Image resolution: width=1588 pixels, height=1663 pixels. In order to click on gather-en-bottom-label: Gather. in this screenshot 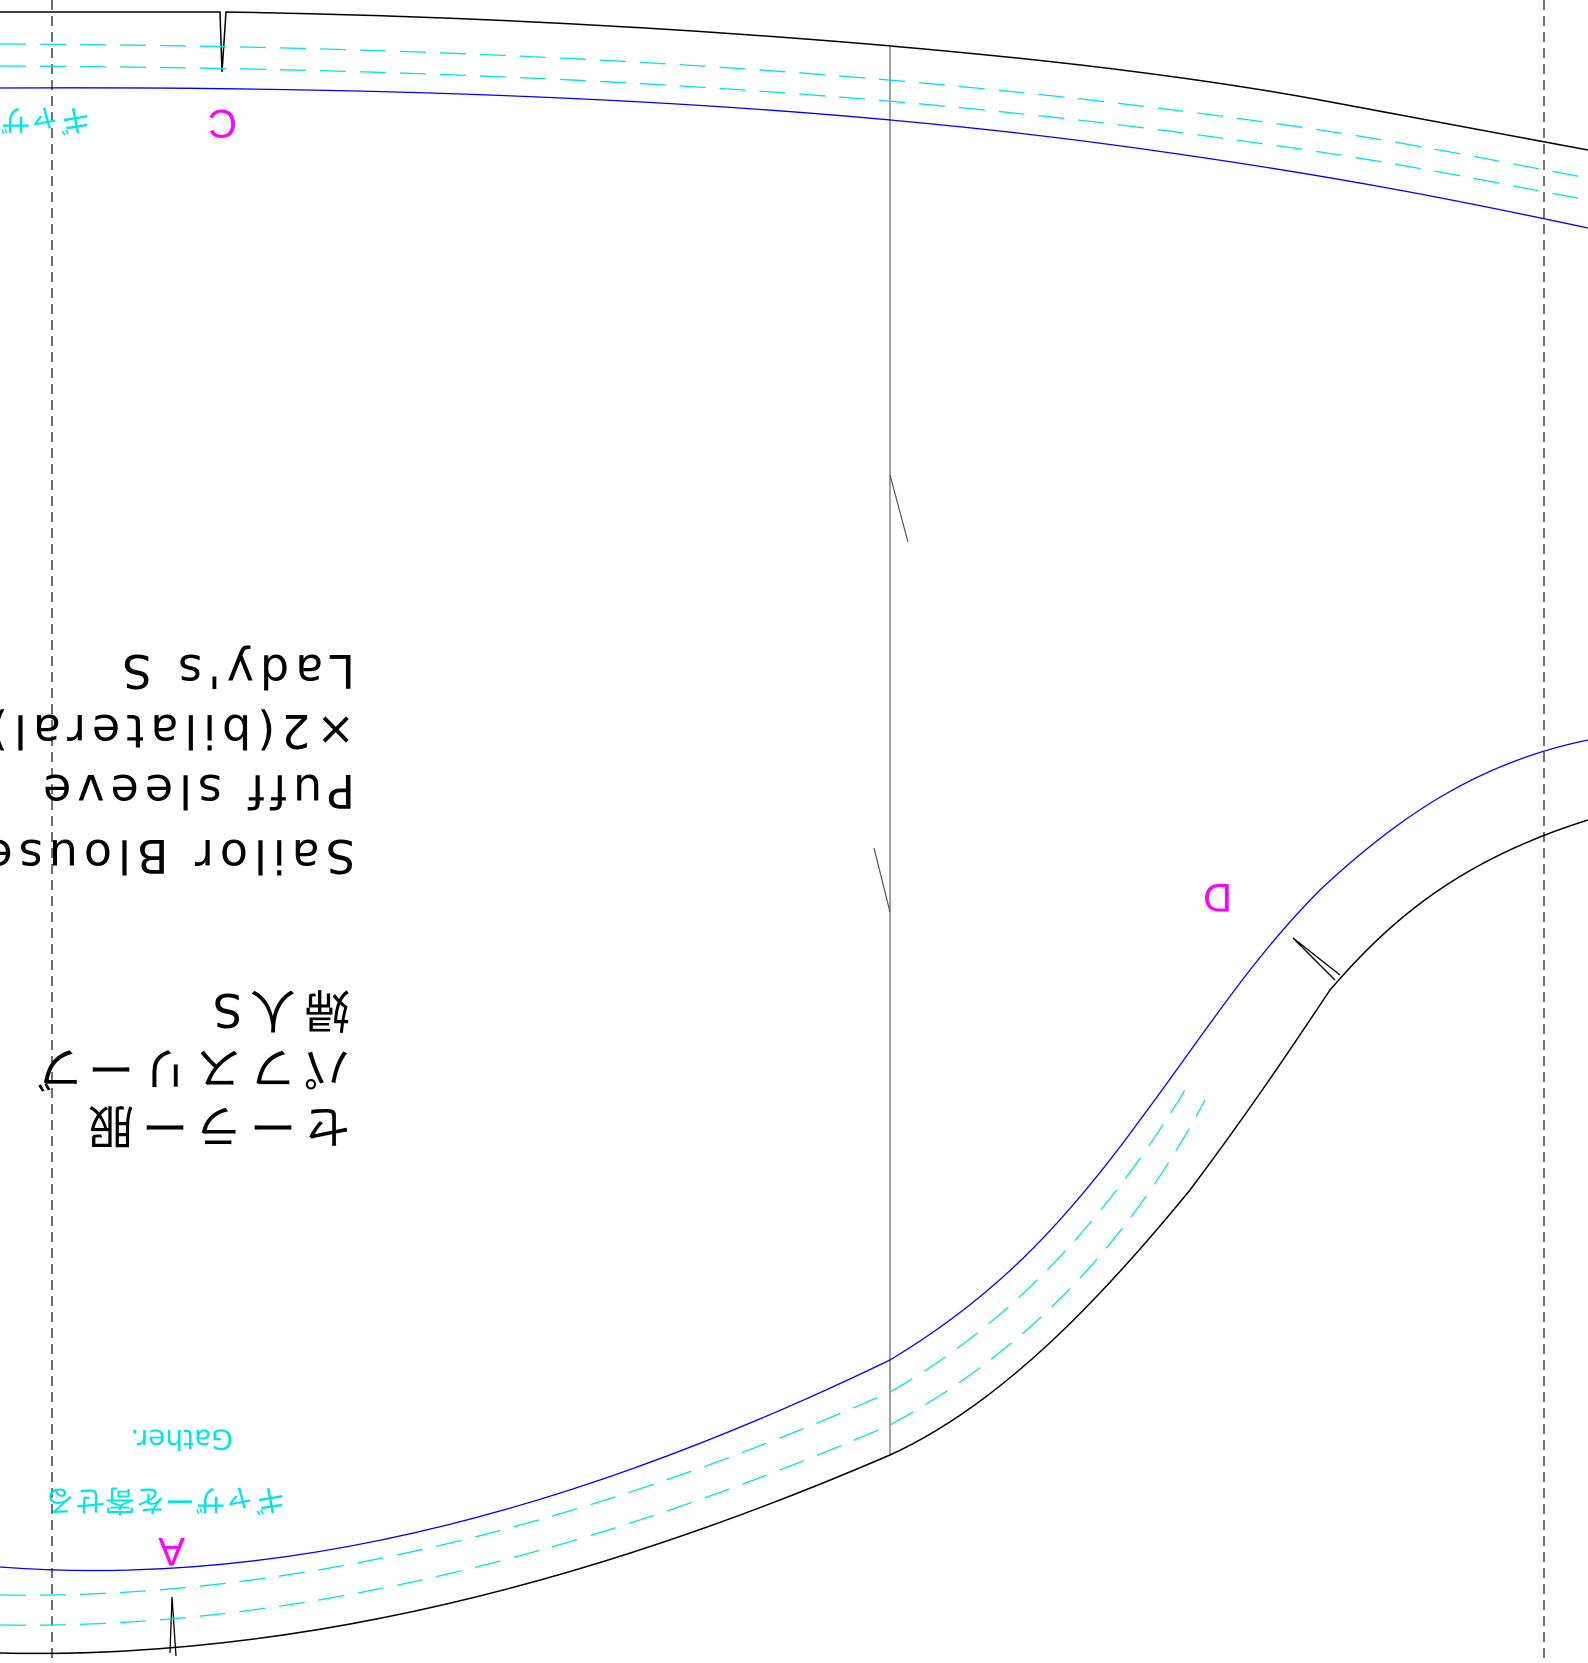, I will do `click(181, 1439)`.